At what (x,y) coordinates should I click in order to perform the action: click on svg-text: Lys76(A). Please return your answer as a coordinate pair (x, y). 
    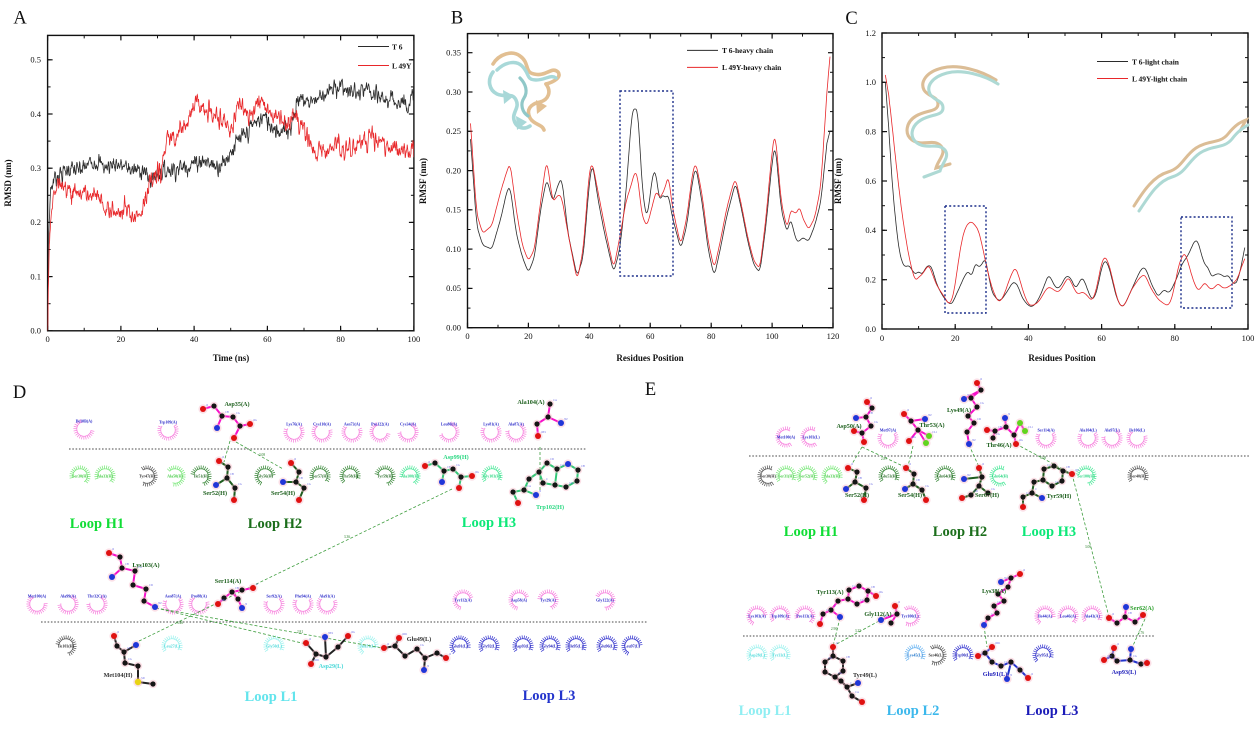
    Looking at the image, I should click on (294, 424).